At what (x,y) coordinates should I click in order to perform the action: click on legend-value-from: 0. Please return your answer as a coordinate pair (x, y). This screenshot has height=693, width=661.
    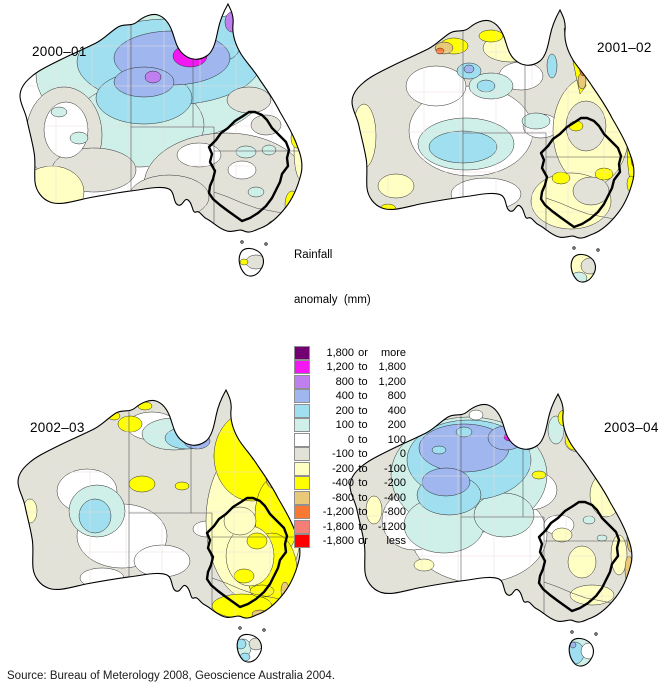
    Looking at the image, I should click on (350, 439).